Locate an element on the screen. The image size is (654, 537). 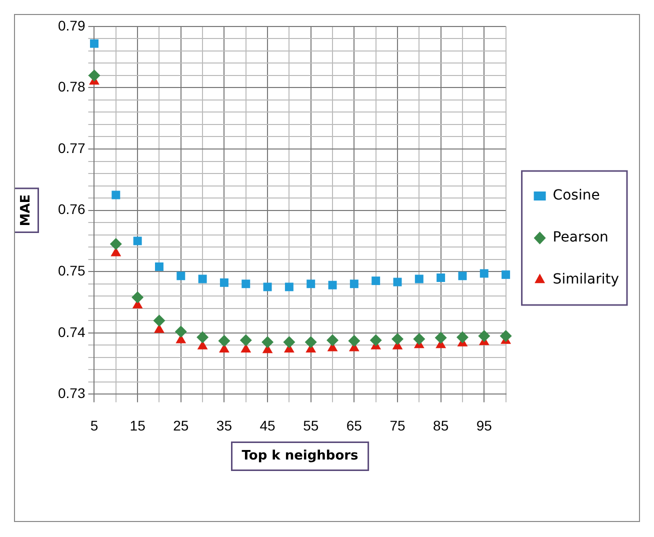
legend-label: Pearson is located at coordinates (580, 238).